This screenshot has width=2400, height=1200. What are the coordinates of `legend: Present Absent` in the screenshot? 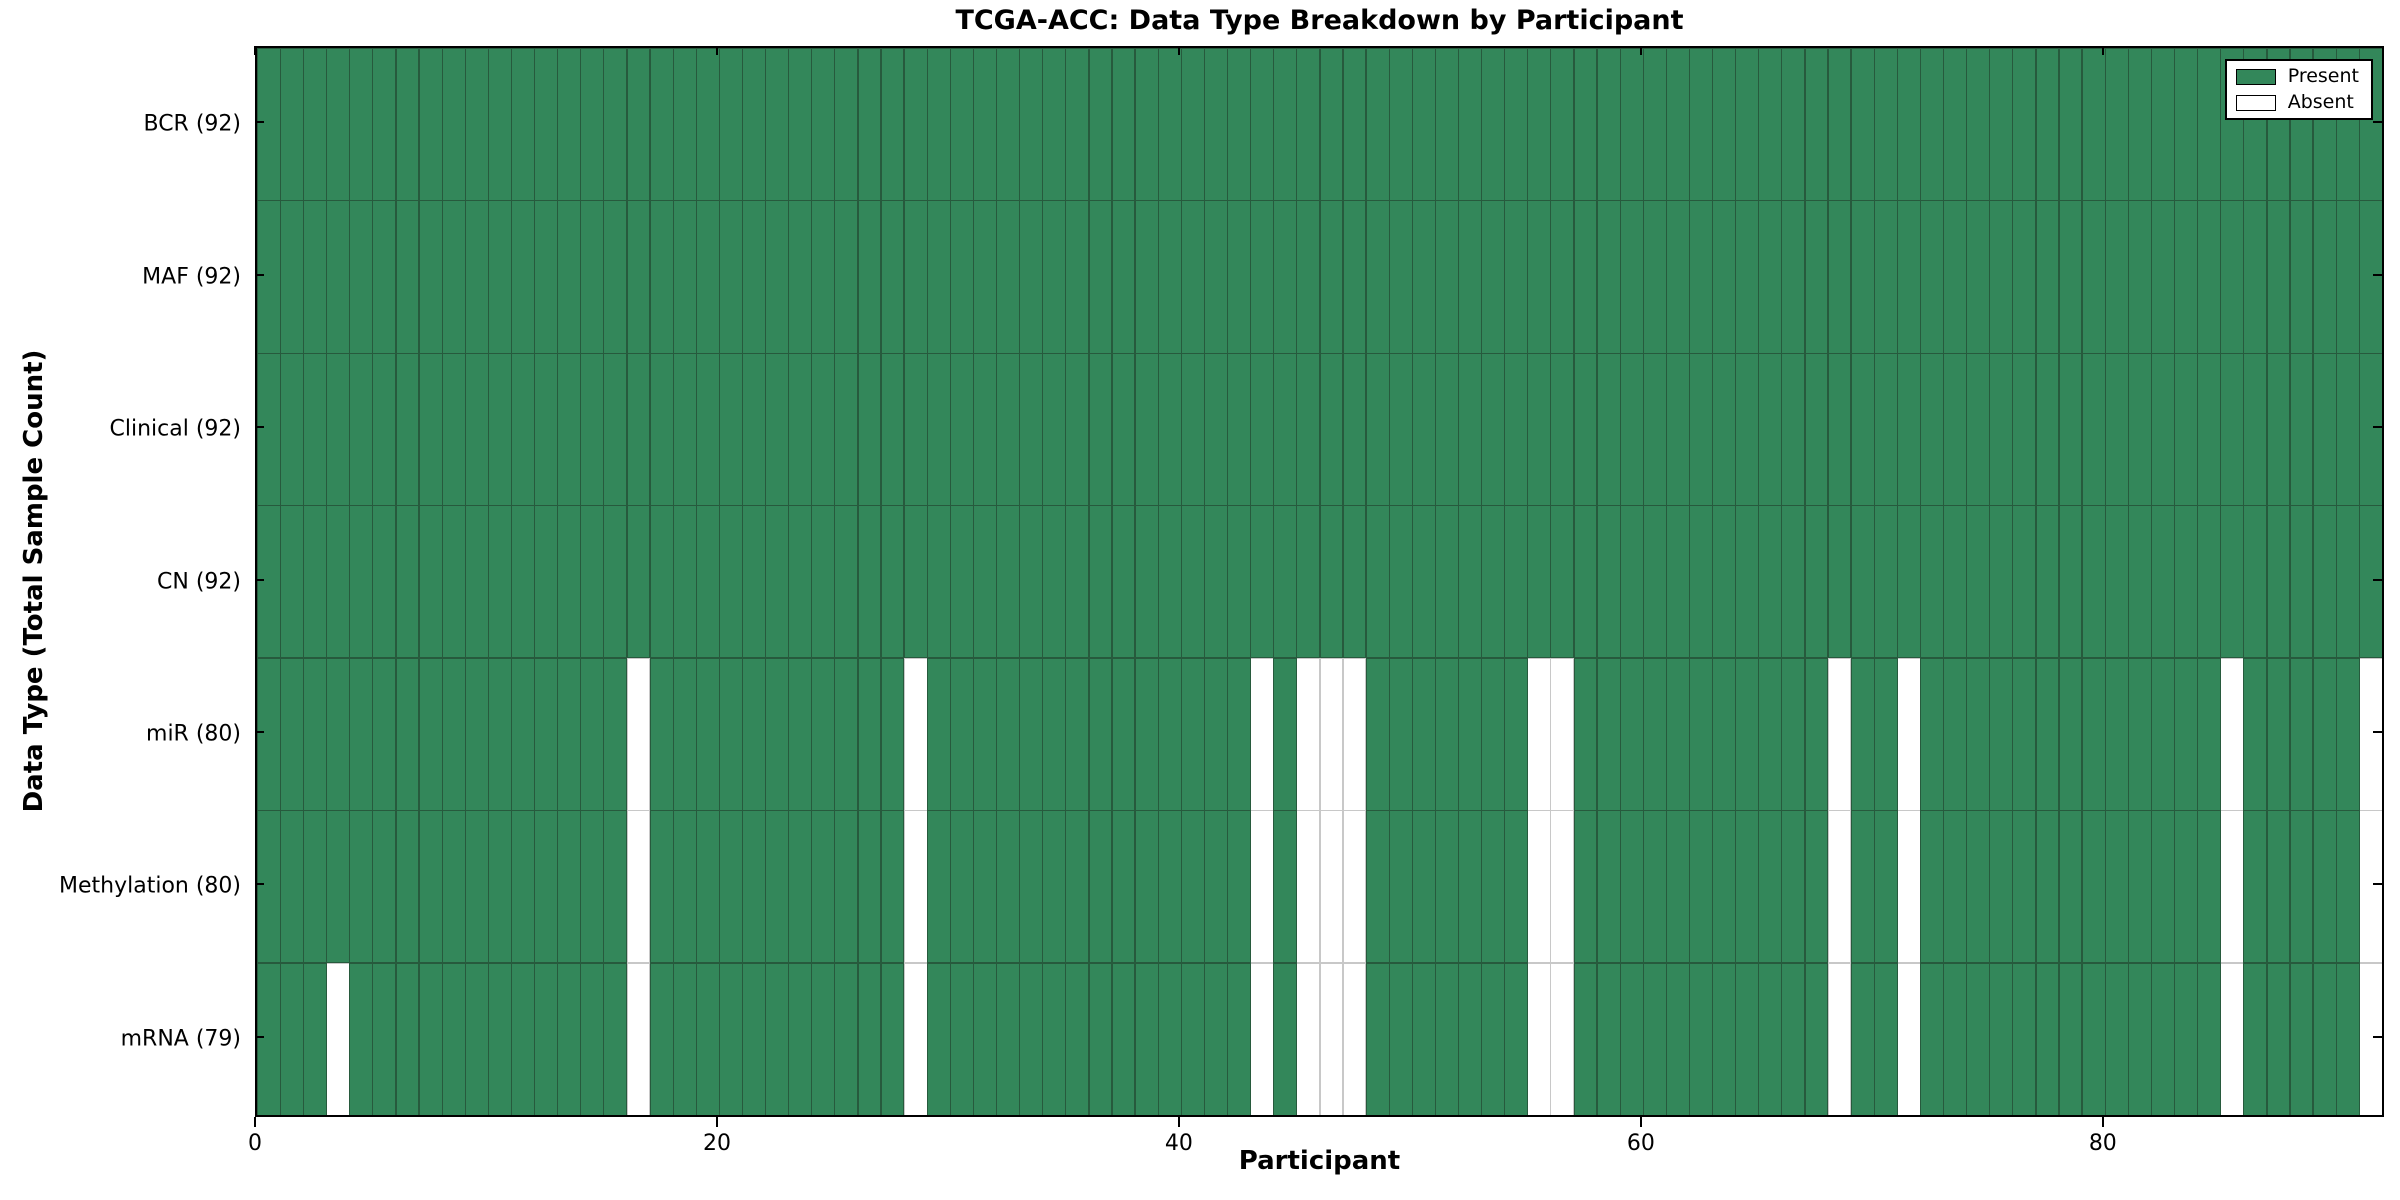 It's located at (2298, 89).